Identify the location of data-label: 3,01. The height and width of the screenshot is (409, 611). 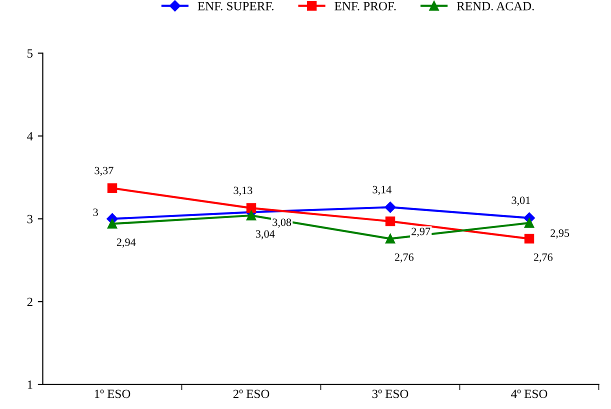
(521, 201).